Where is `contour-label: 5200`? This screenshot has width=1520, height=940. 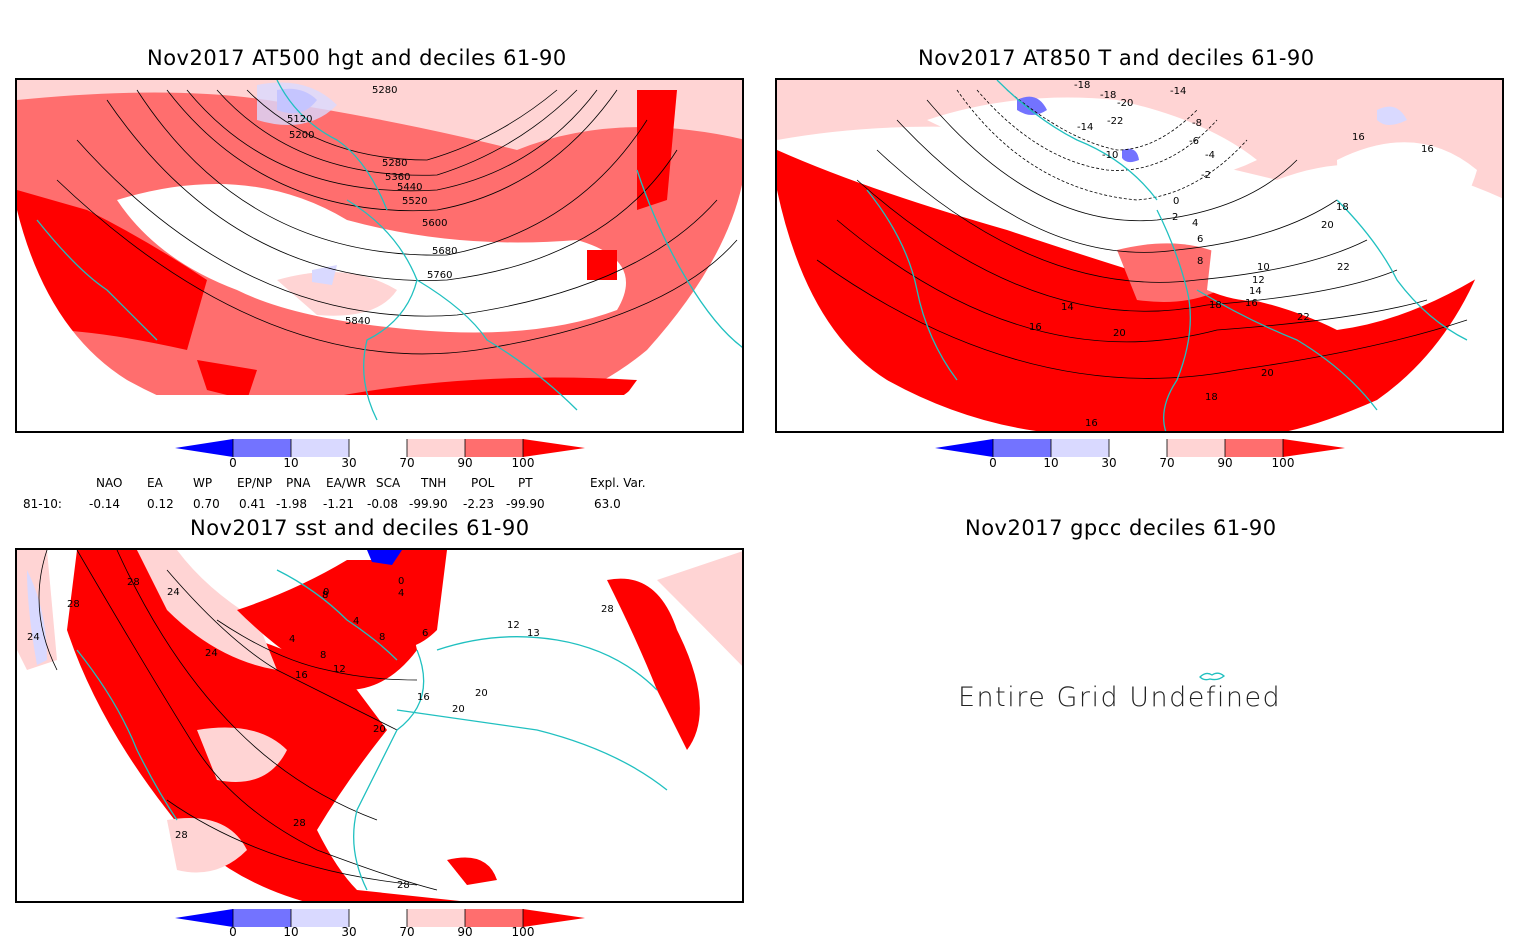
contour-label: 5200 is located at coordinates (301, 135).